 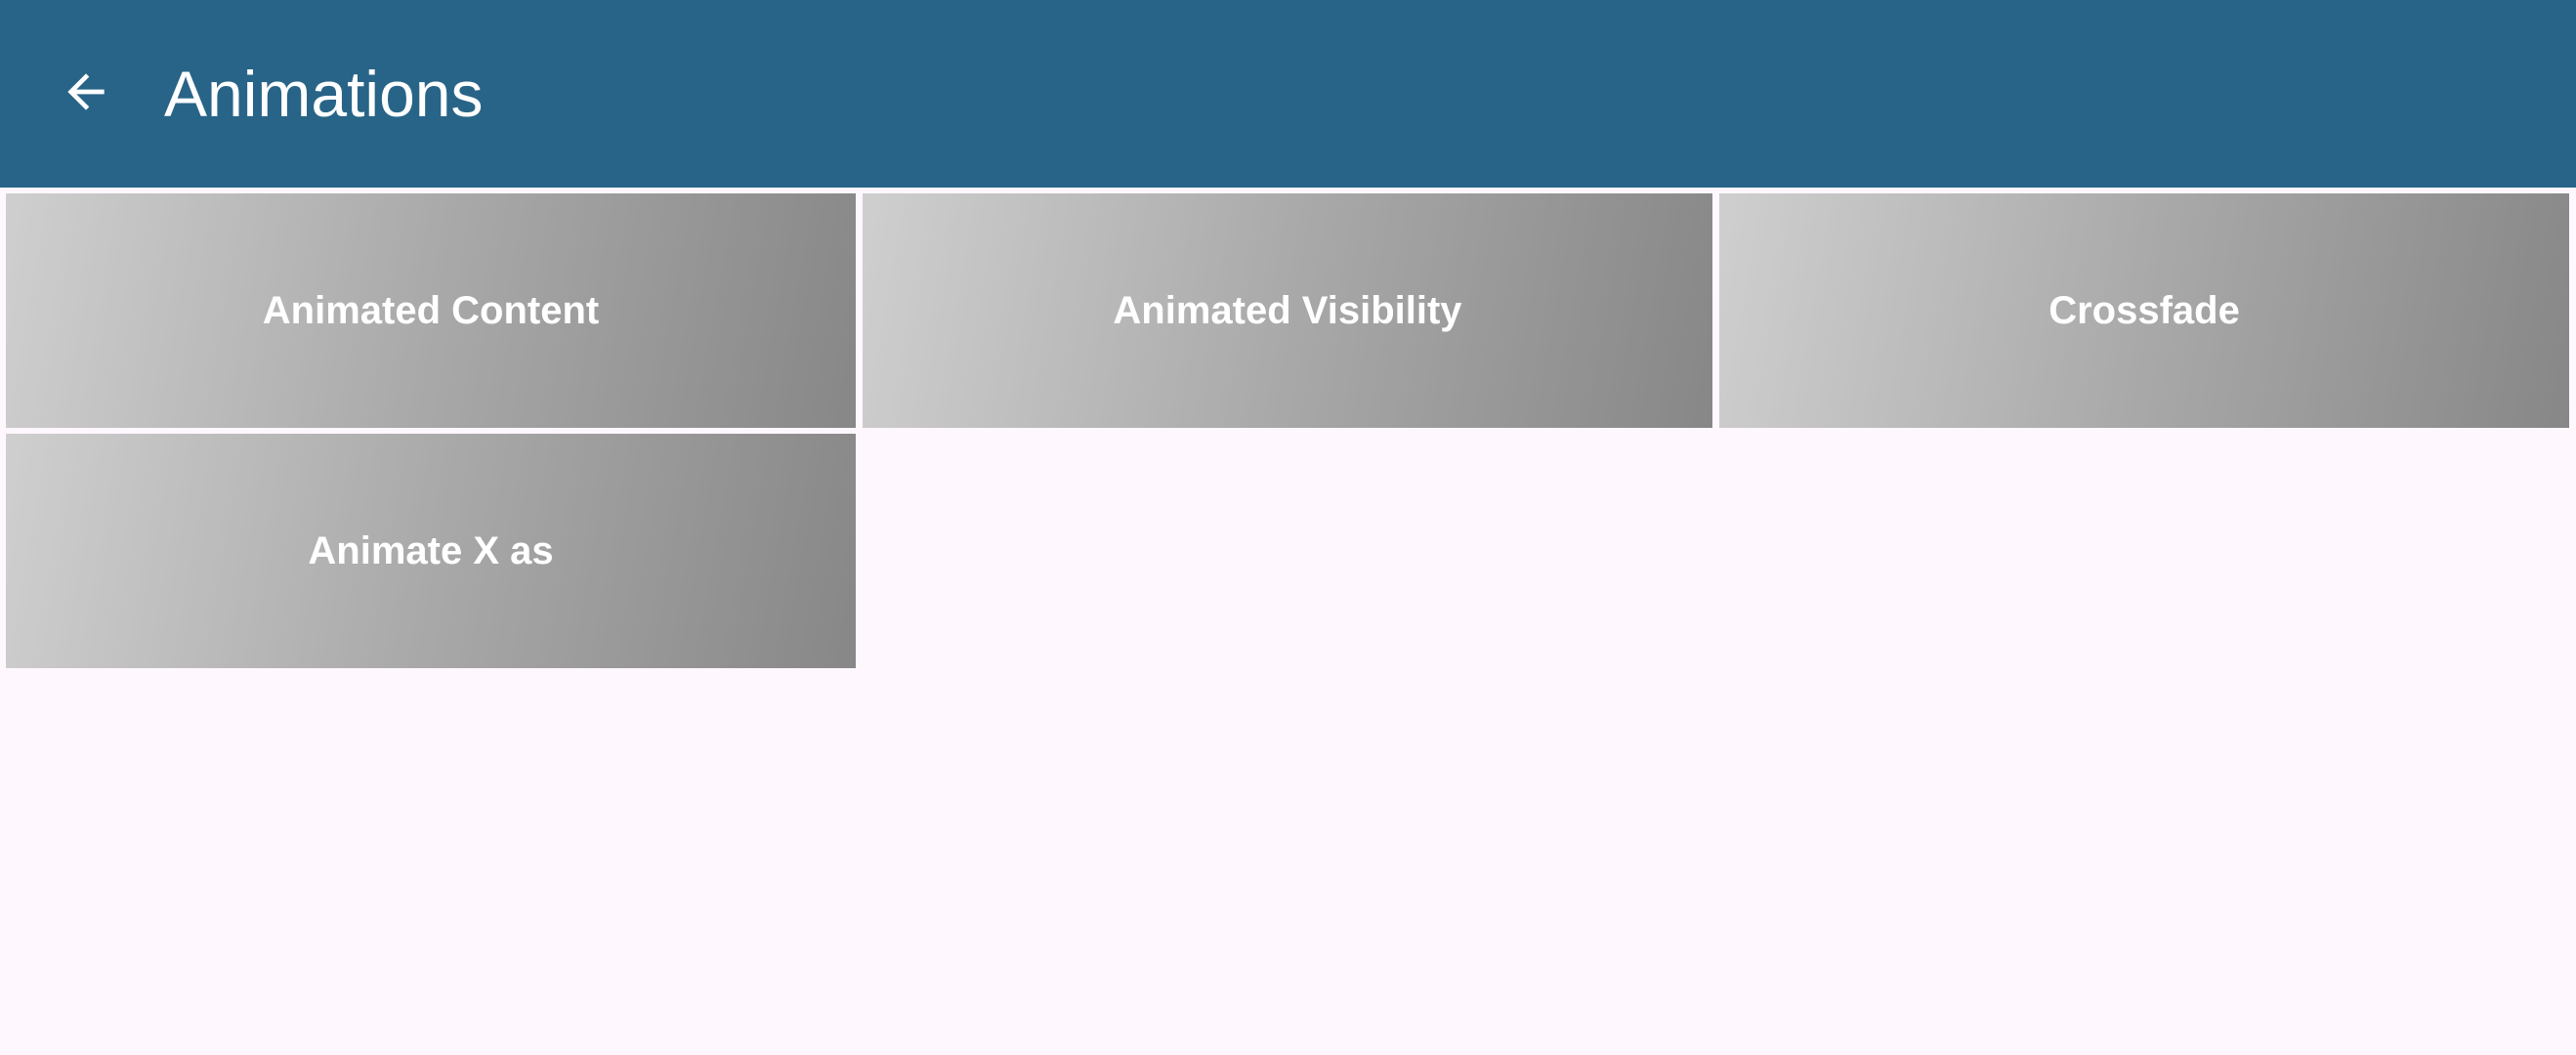 I want to click on back-button, so click(x=86, y=94).